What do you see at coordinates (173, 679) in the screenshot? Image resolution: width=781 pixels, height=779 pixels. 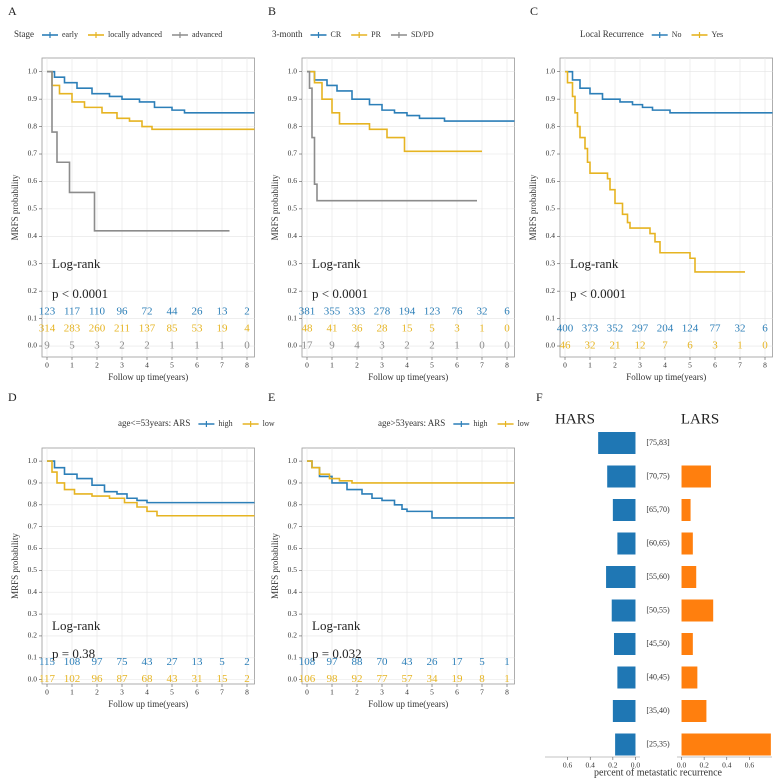 I see `at-risk-count: 43` at bounding box center [173, 679].